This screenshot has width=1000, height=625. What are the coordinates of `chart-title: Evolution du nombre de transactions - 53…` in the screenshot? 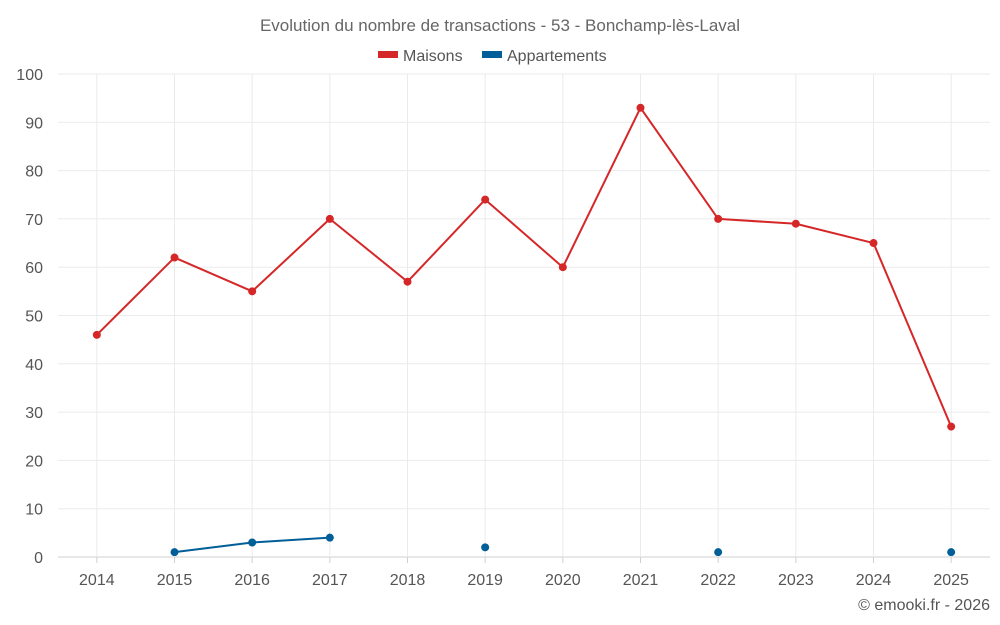 It's located at (500, 25).